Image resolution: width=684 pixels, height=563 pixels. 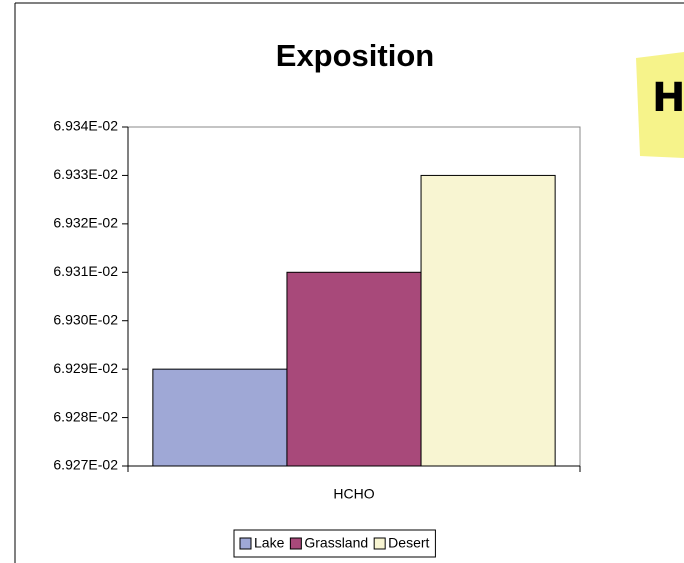 What do you see at coordinates (85, 174) in the screenshot?
I see `y-tick-label: 6.933E-02` at bounding box center [85, 174].